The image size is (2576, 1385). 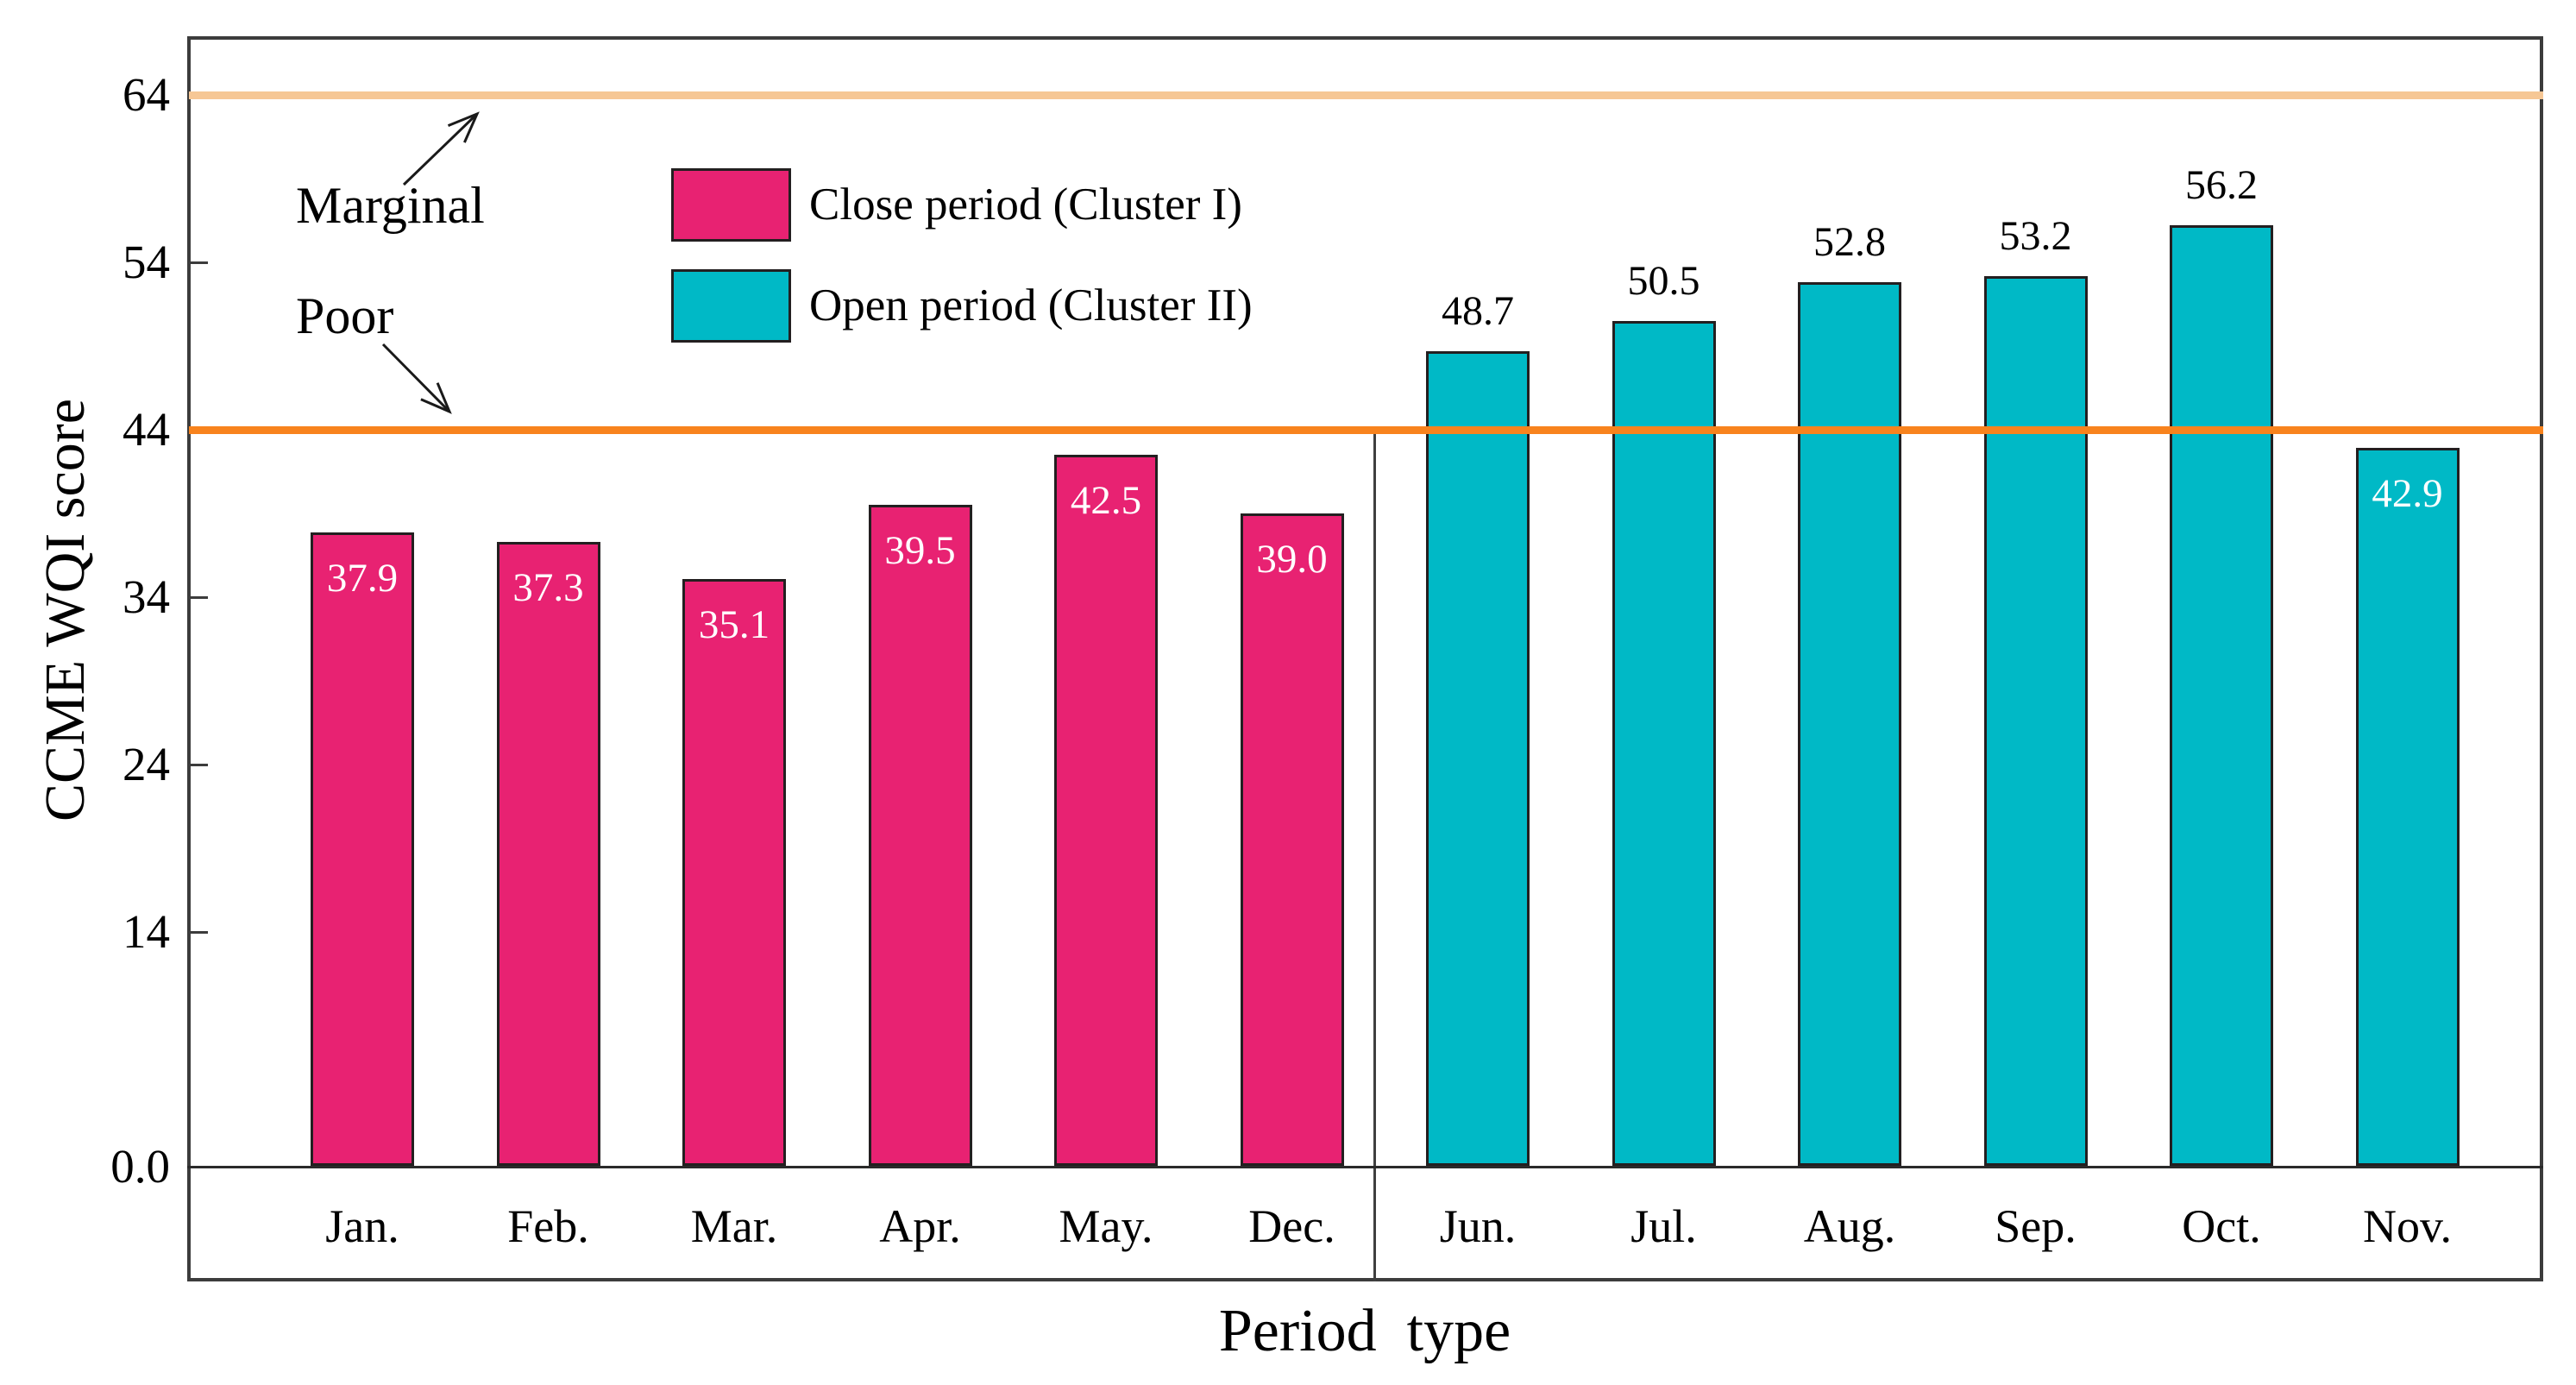 I want to click on marginal-threshold-line, so click(x=1366, y=95).